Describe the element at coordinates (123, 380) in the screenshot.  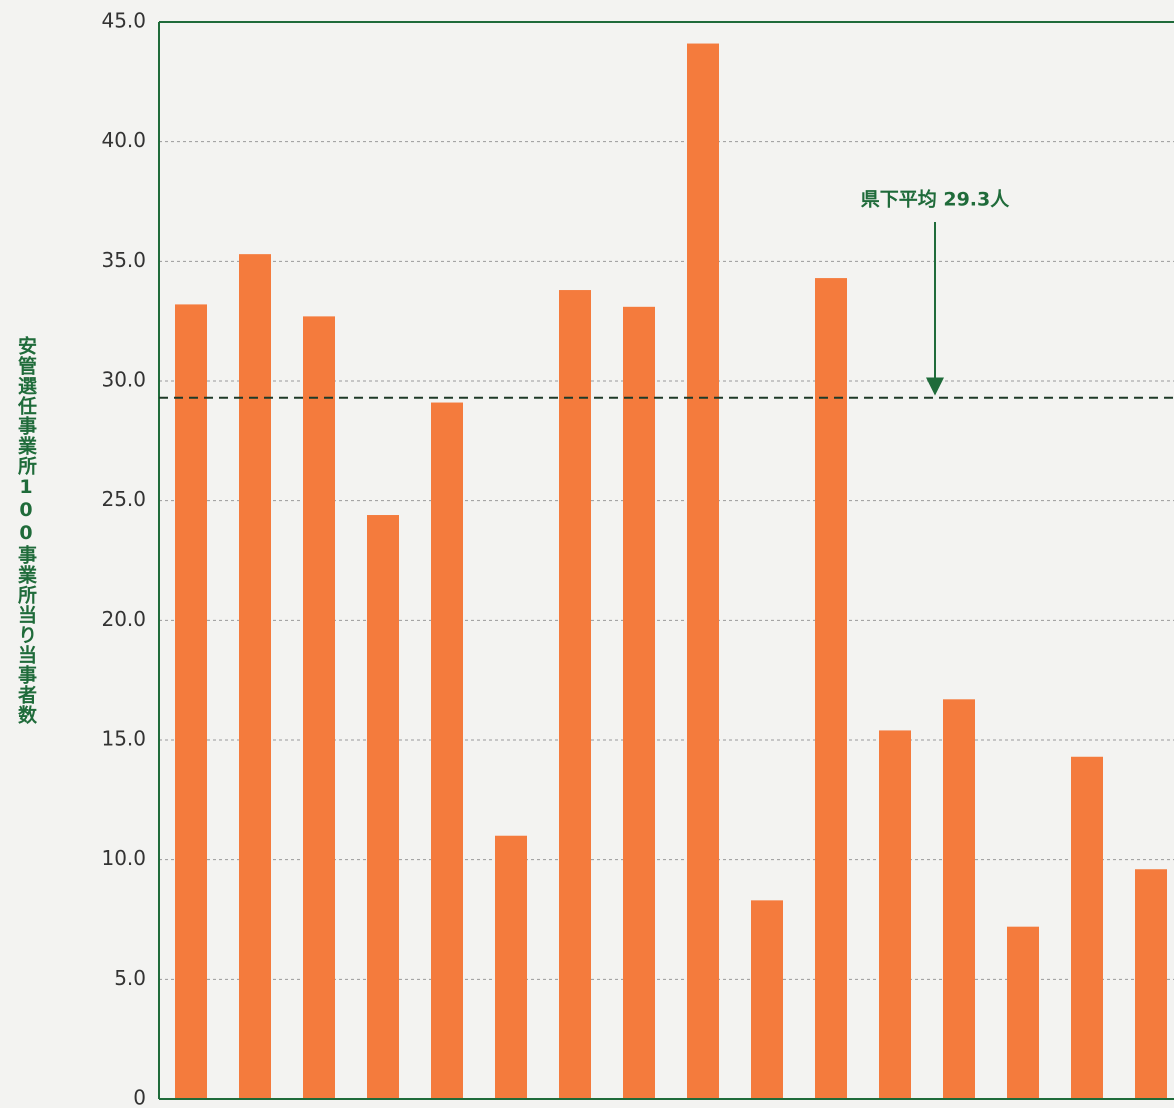
I see `y-tick-label: 30.0` at that location.